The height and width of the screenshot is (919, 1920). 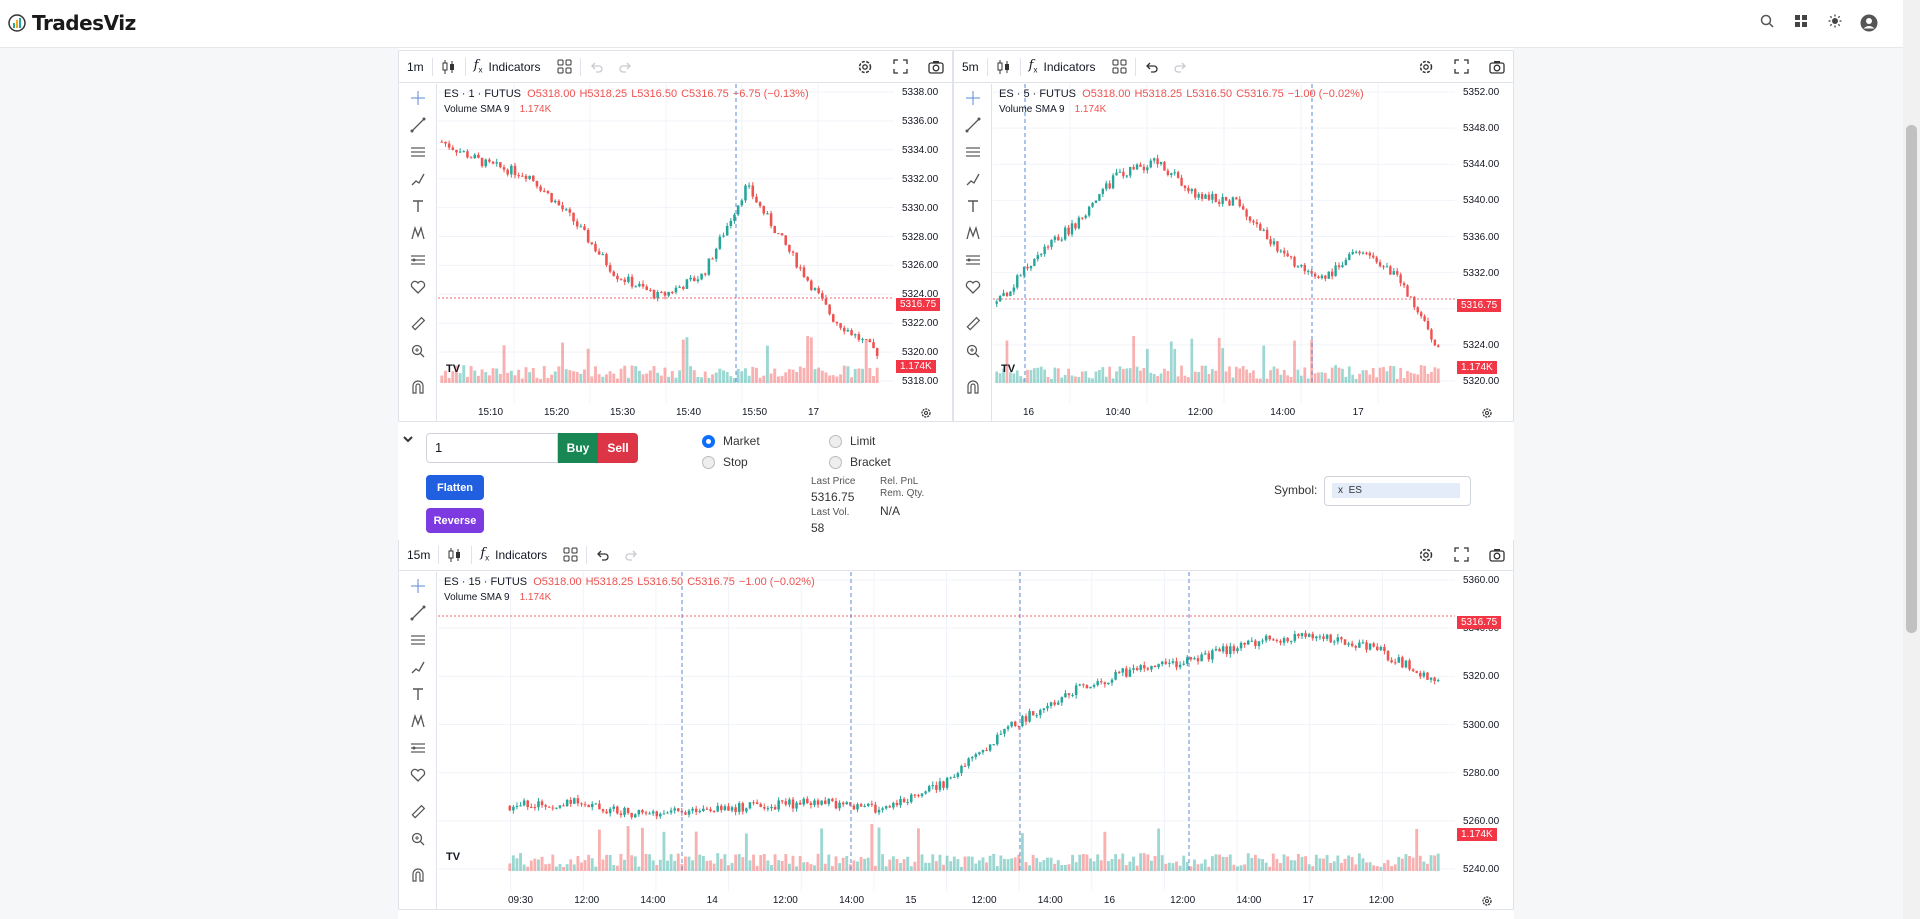 I want to click on symbol-line: ES · 1 · FUTUS, so click(x=483, y=94).